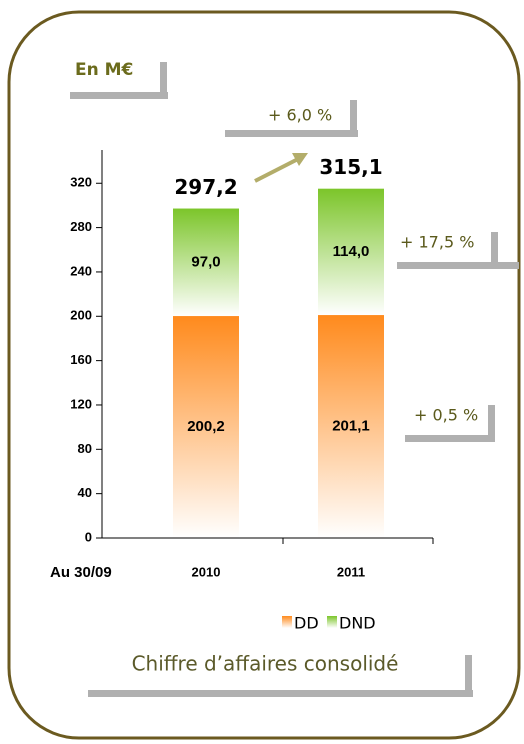 Image resolution: width=524 pixels, height=744 pixels. What do you see at coordinates (300, 115) in the screenshot?
I see `annotation: + 6,0 %` at bounding box center [300, 115].